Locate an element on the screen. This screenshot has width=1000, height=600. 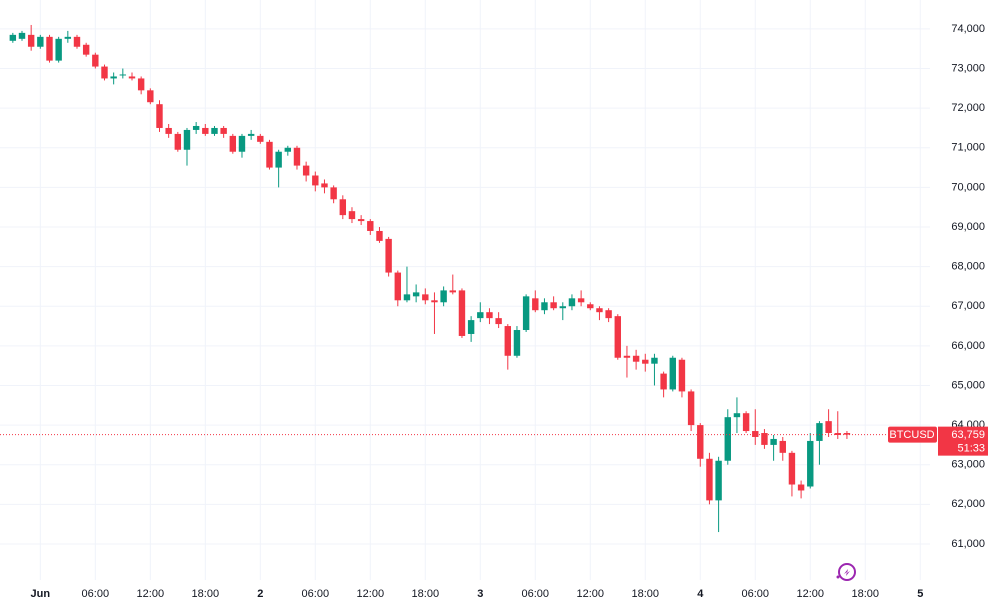
x-tick-label: 2 is located at coordinates (260, 594).